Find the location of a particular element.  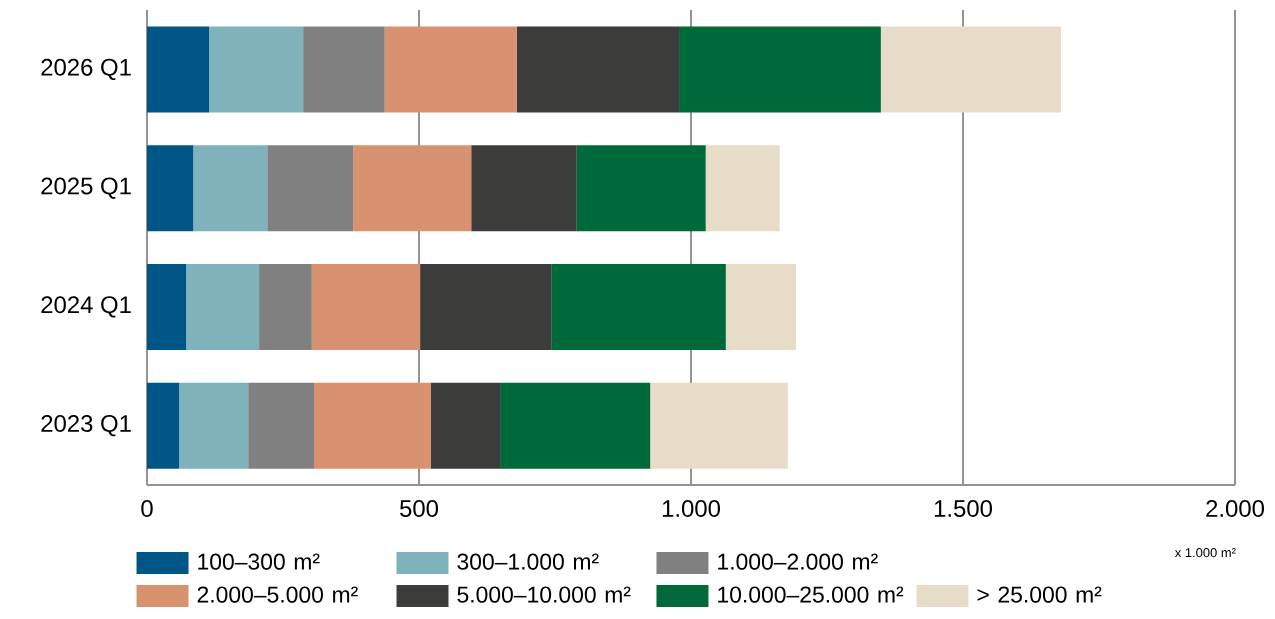

legend-label: 2.000–5.000 m² is located at coordinates (277, 594).